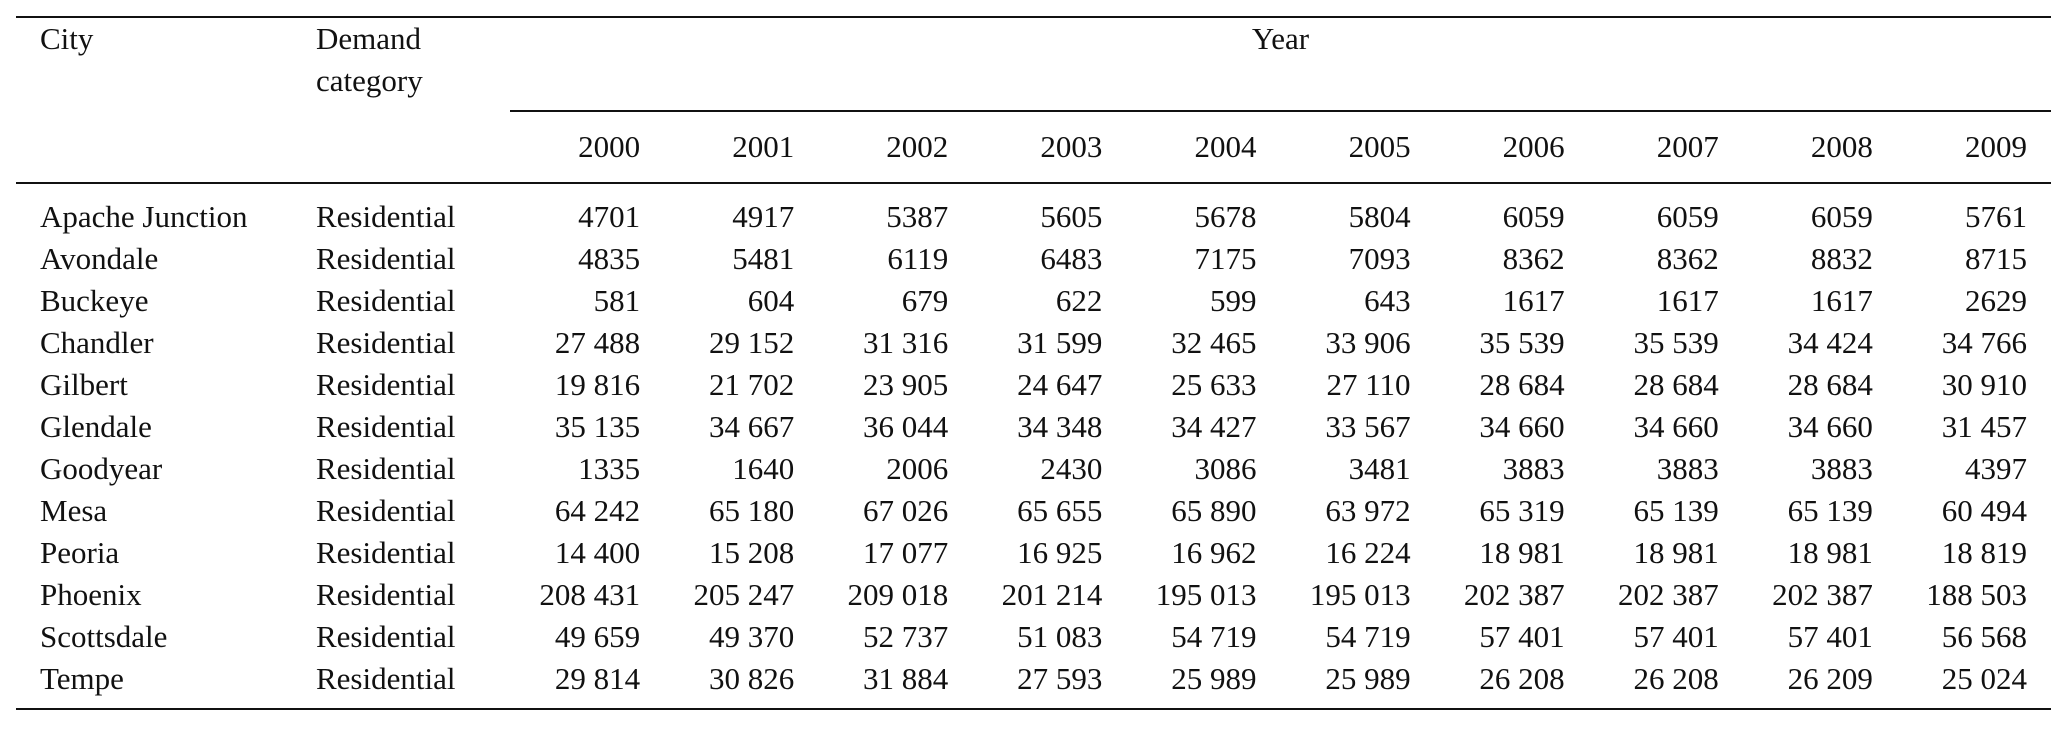 The height and width of the screenshot is (738, 2067). I want to click on cell-value: 4835, so click(609, 258).